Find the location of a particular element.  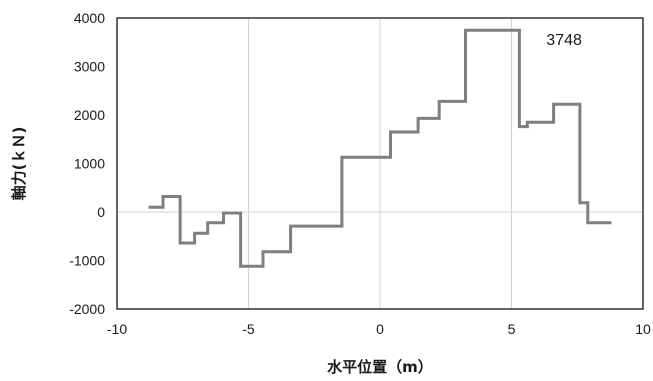

y-tick-label: 3000 is located at coordinates (89, 67).